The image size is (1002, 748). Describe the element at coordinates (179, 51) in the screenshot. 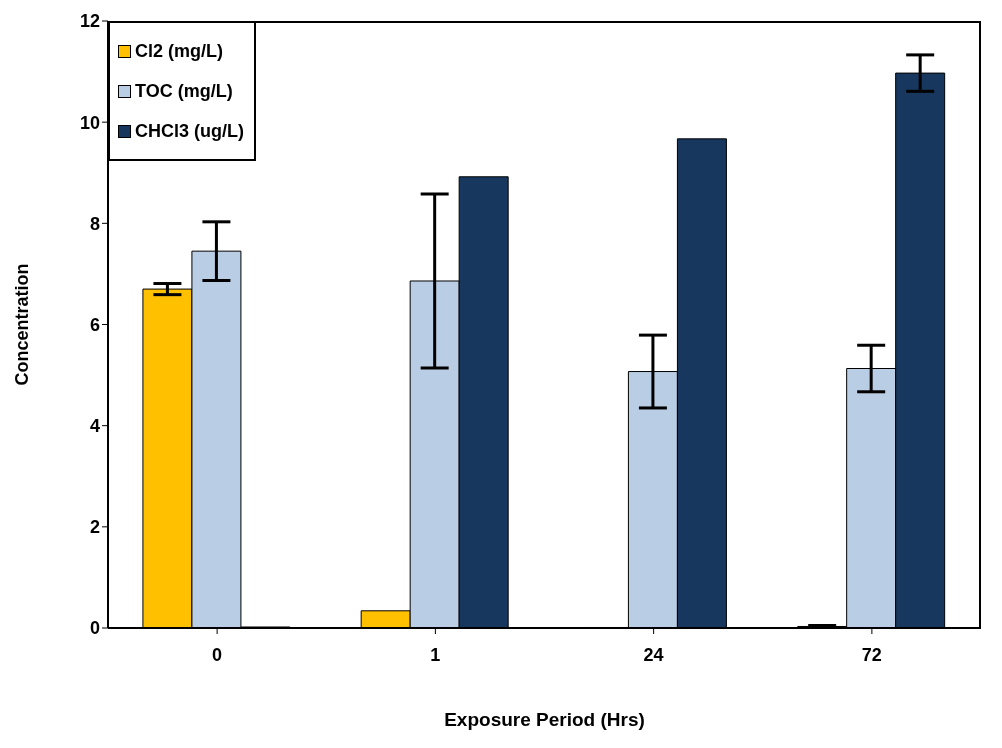

I see `legend-label: Cl2 (mg/L)` at that location.